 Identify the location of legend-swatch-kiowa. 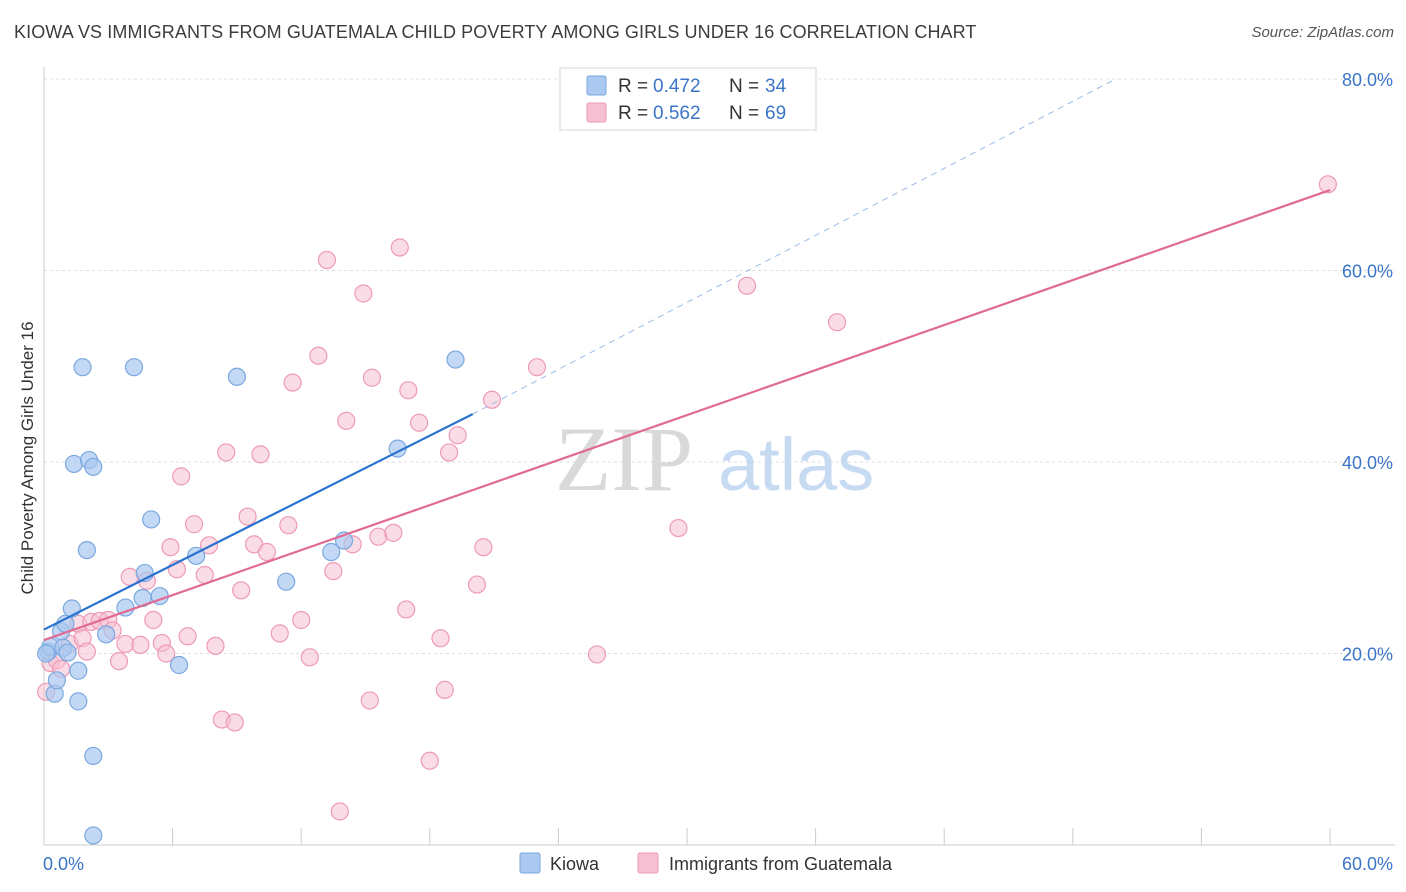
(596, 85).